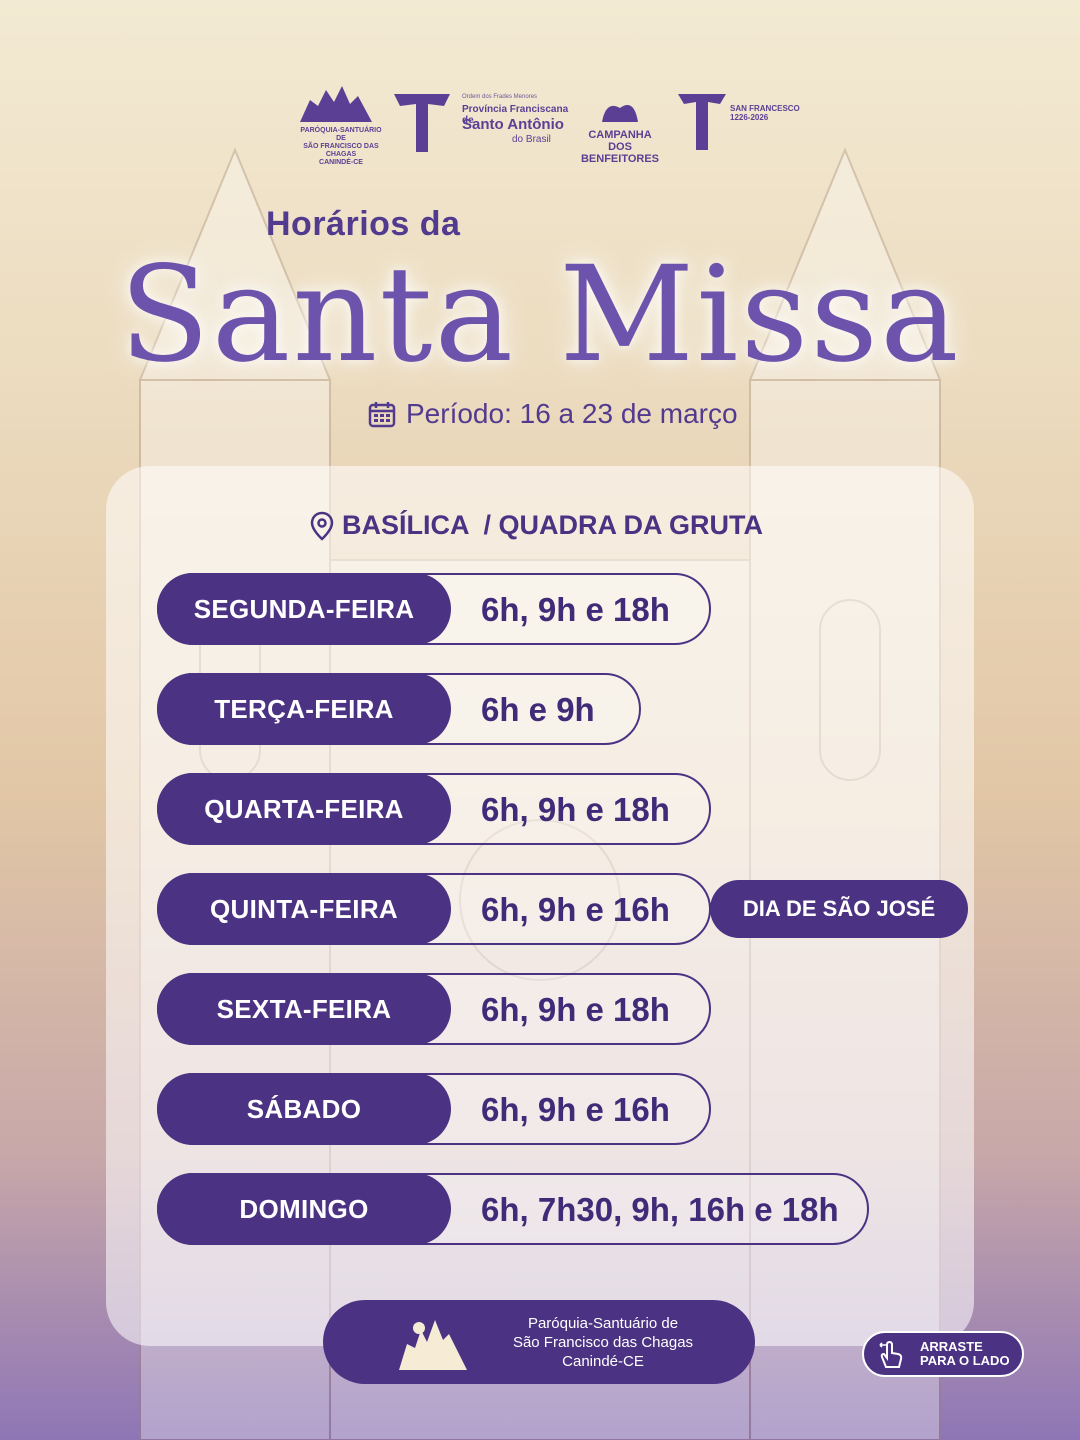 The image size is (1080, 1440). What do you see at coordinates (660, 1209) in the screenshot?
I see `mass-times: 6h, 7h30, 9h, 16h e 18h` at bounding box center [660, 1209].